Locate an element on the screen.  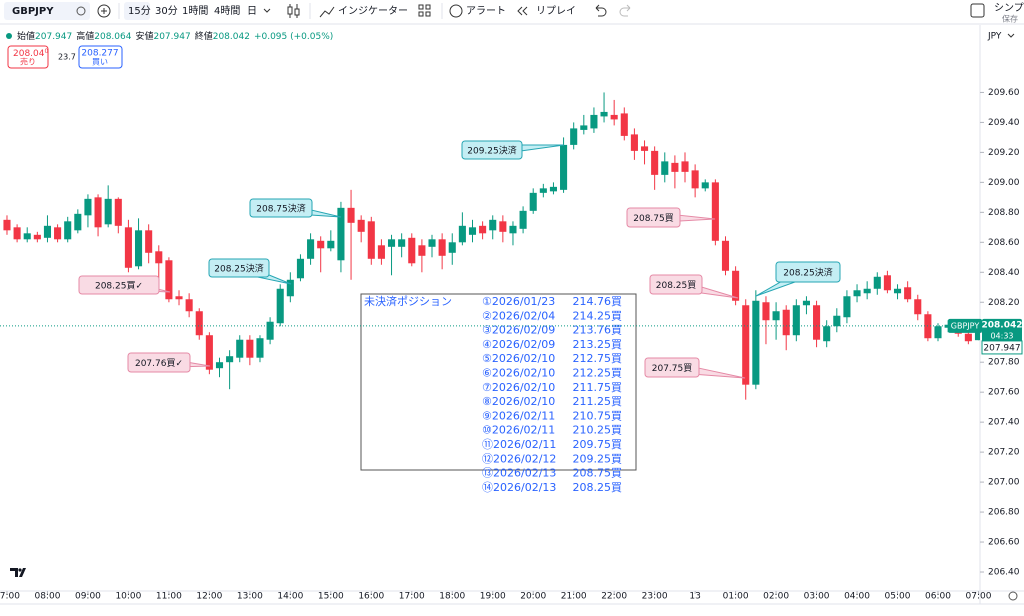
open-price: 207.947 is located at coordinates (1001, 348).